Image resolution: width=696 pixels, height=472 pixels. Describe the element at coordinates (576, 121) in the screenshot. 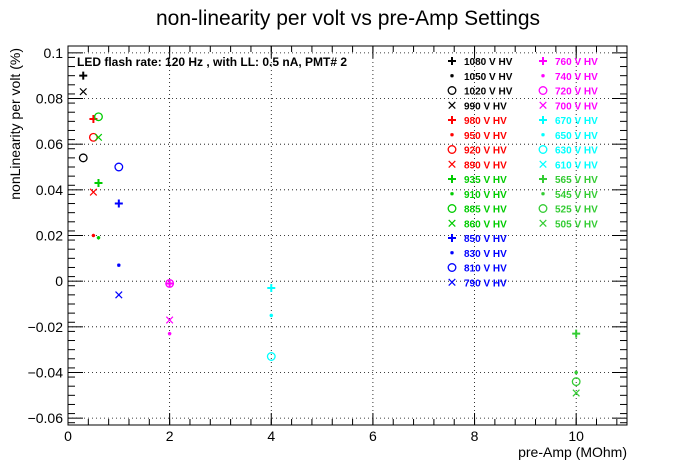

I see `legend-entry: 670 V HV` at that location.